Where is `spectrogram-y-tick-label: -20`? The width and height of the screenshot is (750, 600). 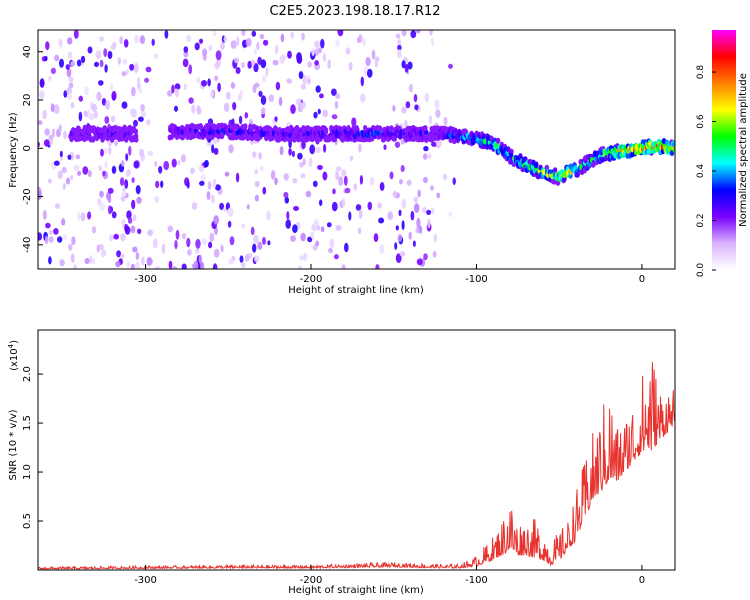 spectrogram-y-tick-label: -20 is located at coordinates (27, 196).